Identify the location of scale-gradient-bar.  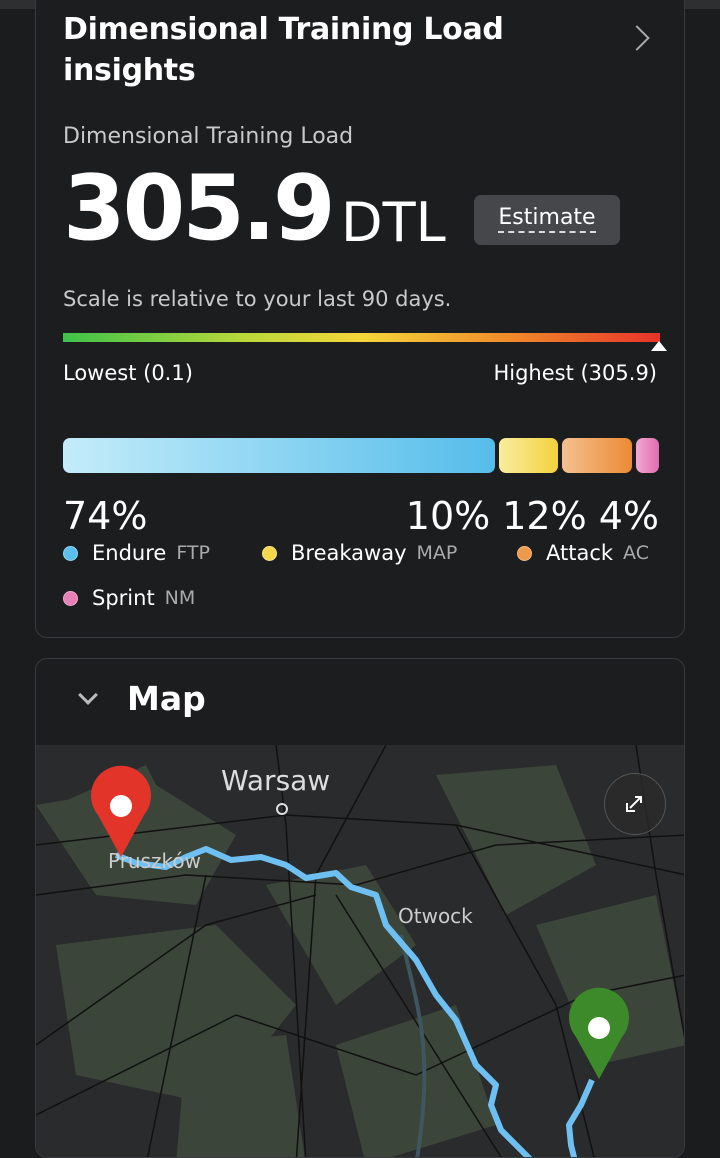
(361, 337).